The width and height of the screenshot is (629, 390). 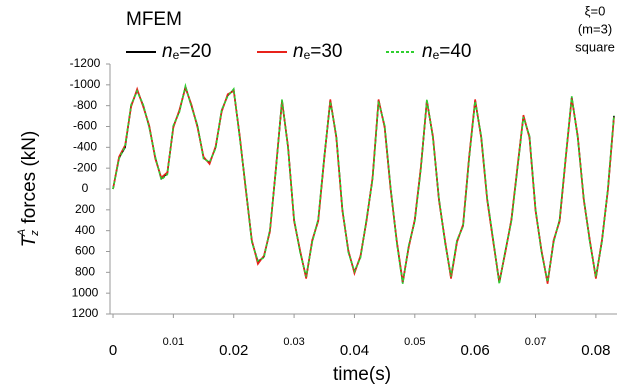 What do you see at coordinates (535, 342) in the screenshot?
I see `x-tick-label: 0.07` at bounding box center [535, 342].